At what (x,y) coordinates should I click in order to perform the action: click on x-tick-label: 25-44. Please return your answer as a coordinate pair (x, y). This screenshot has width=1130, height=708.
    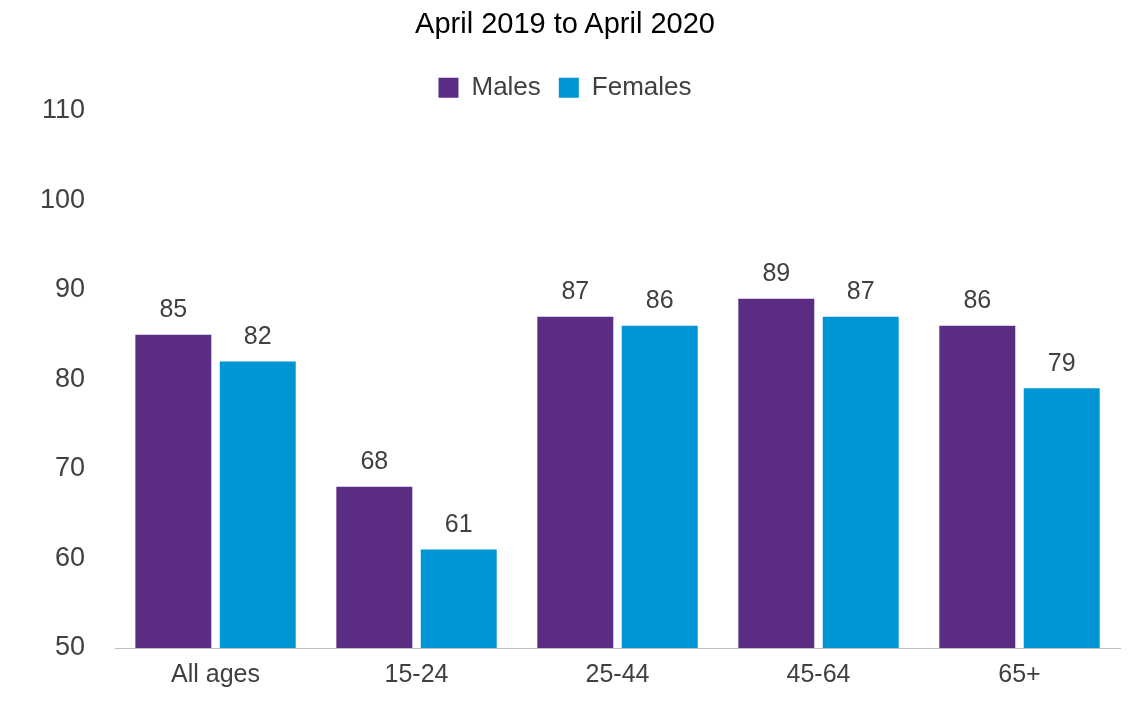
    Looking at the image, I should click on (617, 672).